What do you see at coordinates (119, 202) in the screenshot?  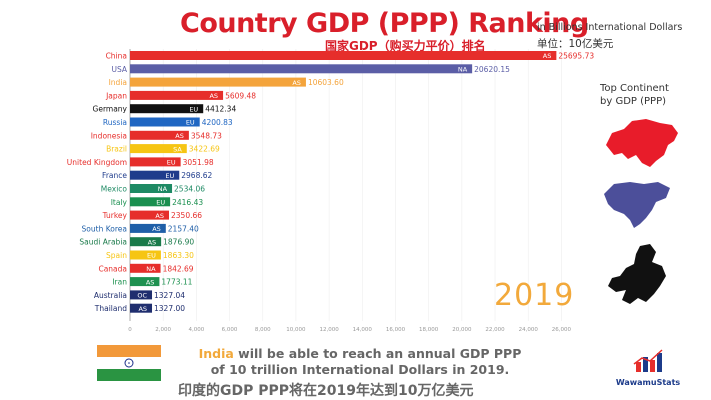 I see `category-label: Italy` at bounding box center [119, 202].